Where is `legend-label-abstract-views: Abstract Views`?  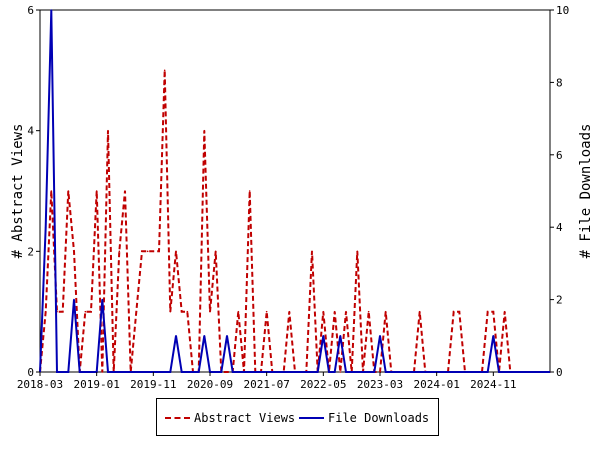
legend-label-abstract-views: Abstract Views is located at coordinates (245, 418).